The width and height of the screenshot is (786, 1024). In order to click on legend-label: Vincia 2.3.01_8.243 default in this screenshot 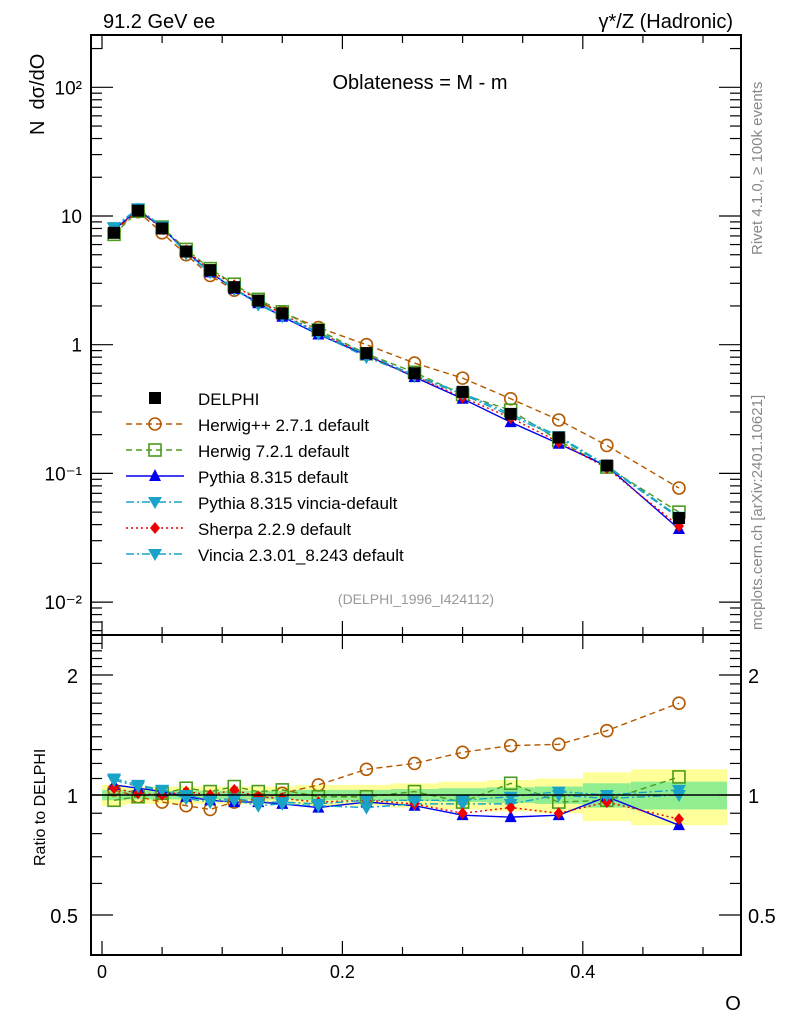, I will do `click(301, 555)`.